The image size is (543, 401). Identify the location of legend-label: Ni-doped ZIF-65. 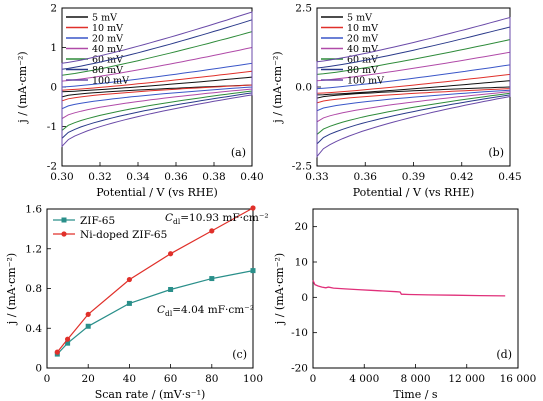
(123, 235).